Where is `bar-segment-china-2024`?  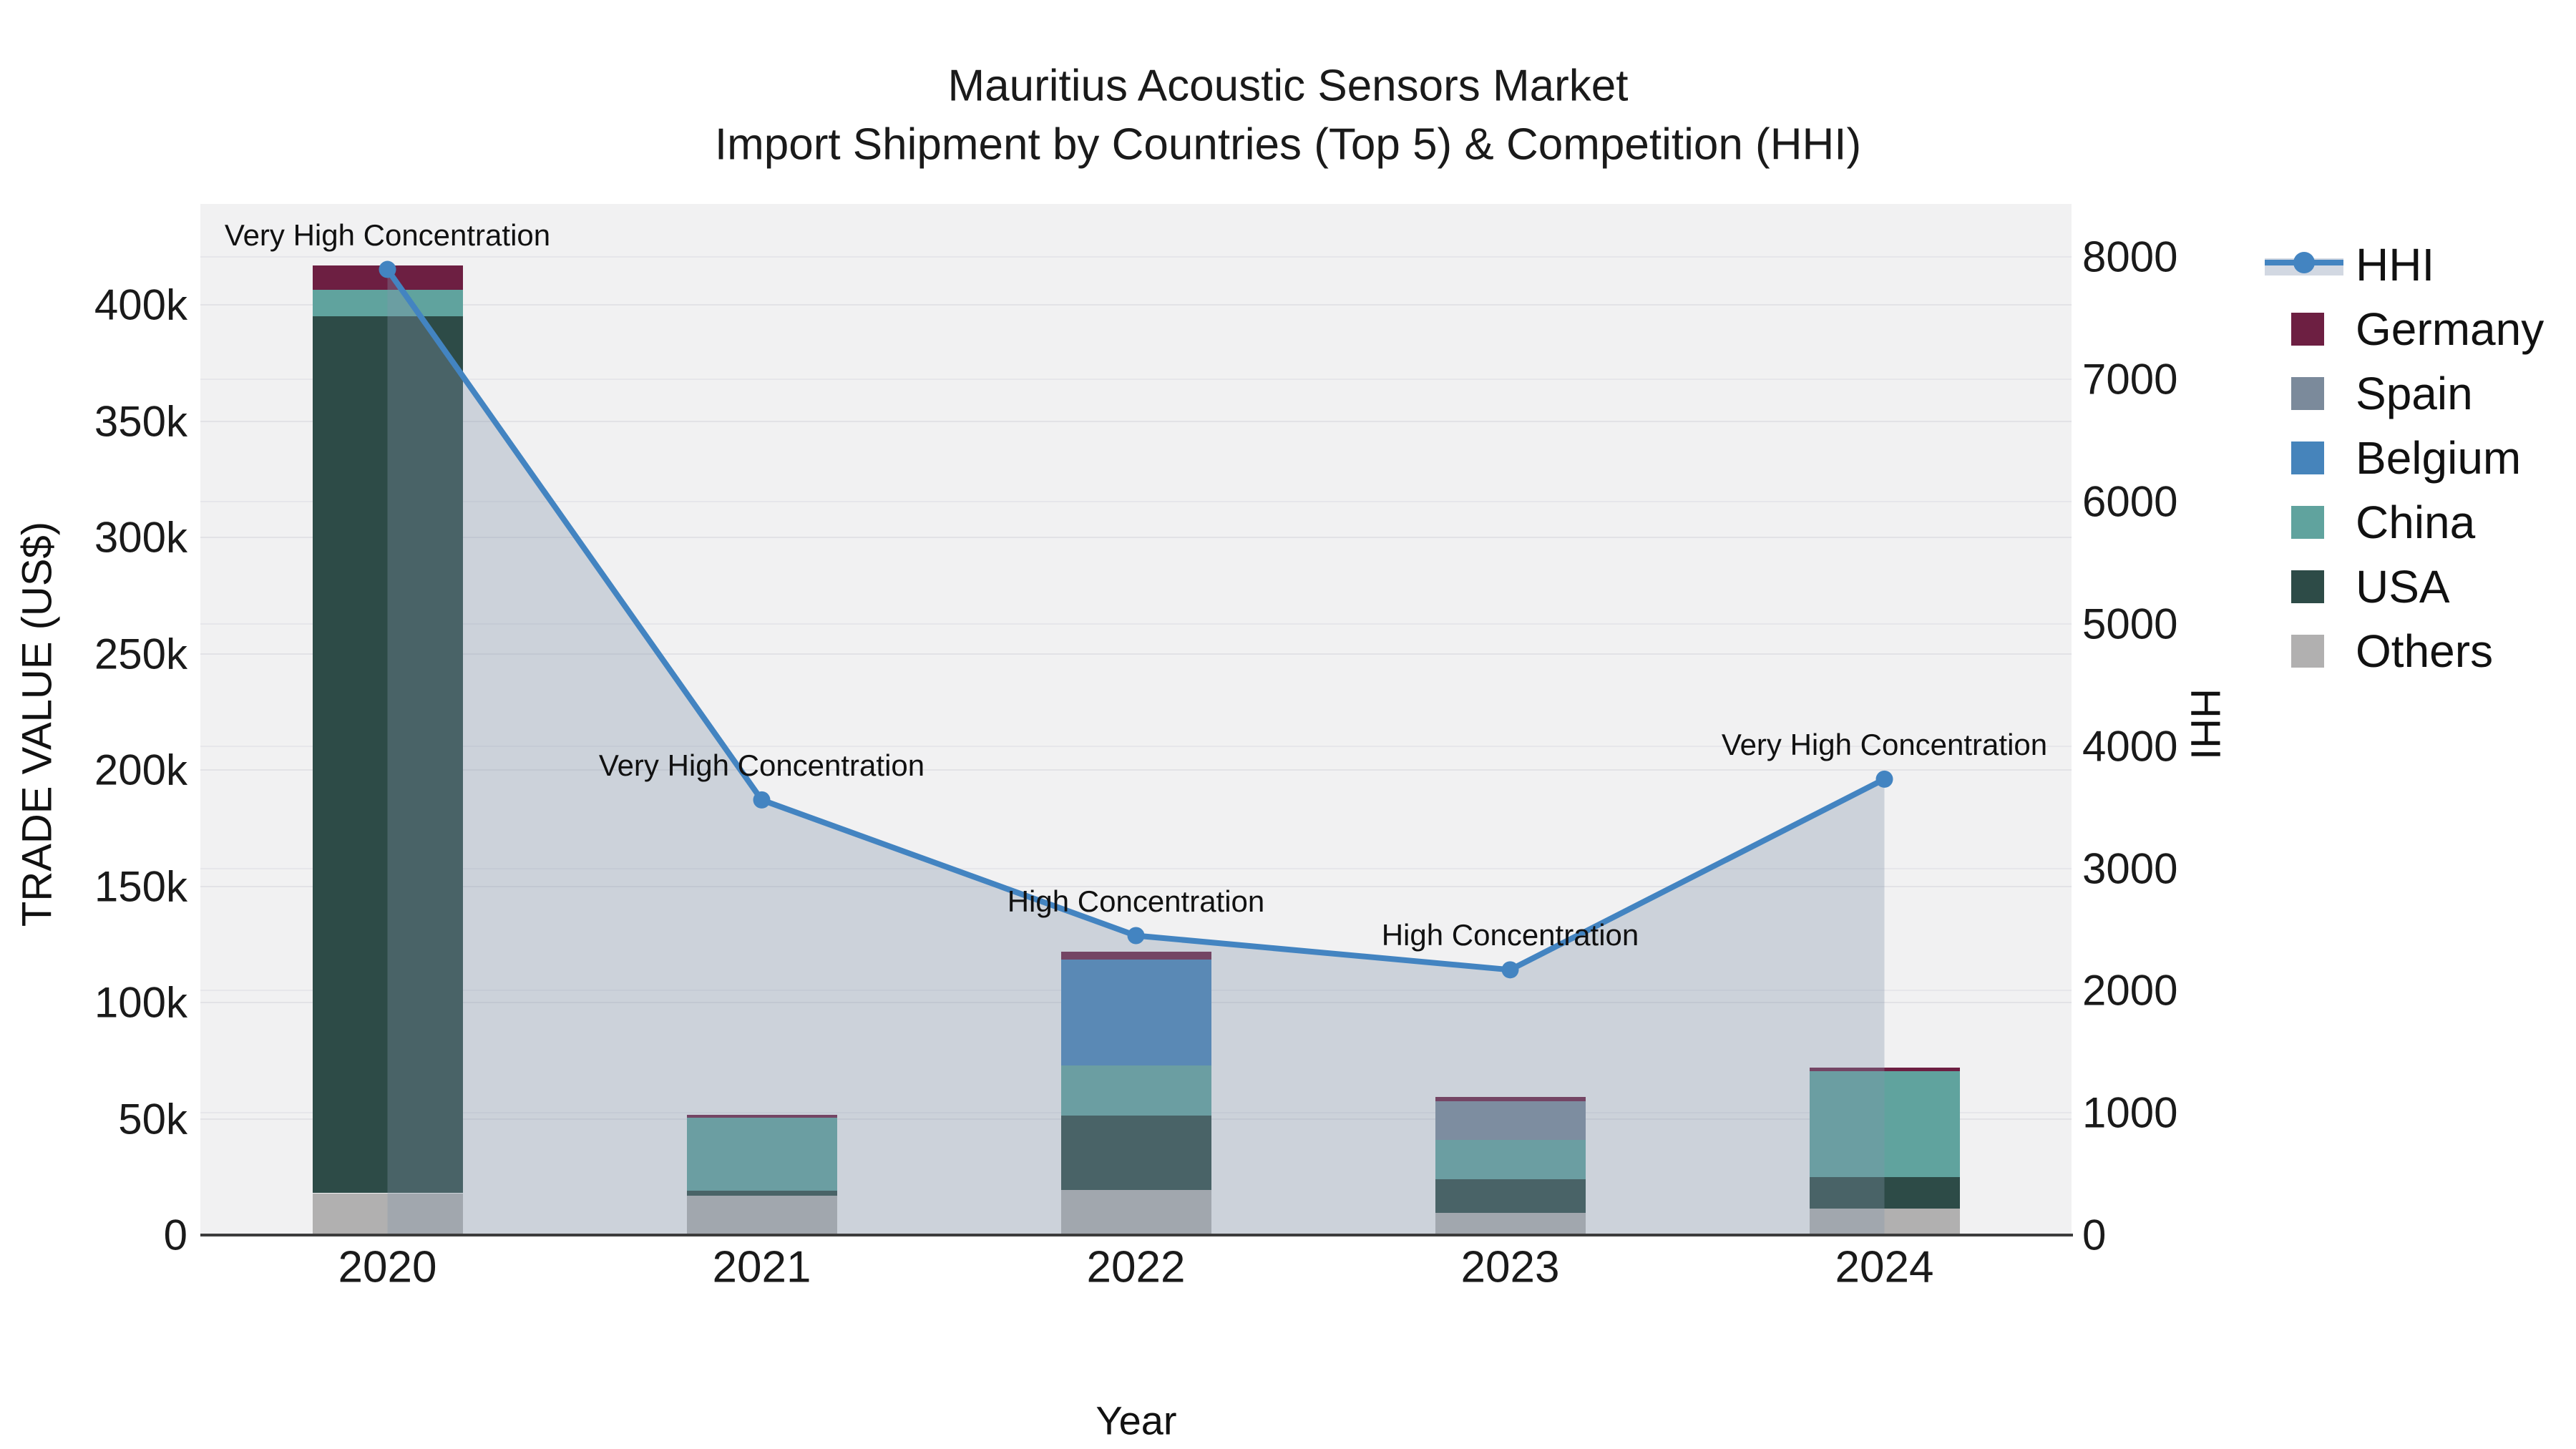
bar-segment-china-2024 is located at coordinates (1884, 1123).